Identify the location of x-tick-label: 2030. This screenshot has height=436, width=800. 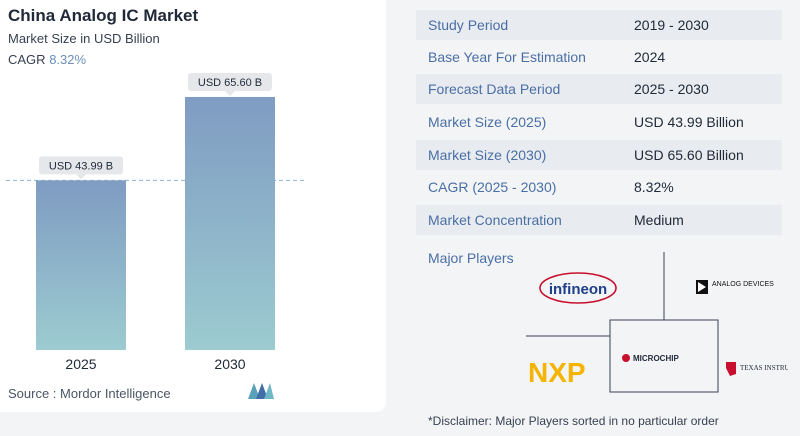
(229, 364).